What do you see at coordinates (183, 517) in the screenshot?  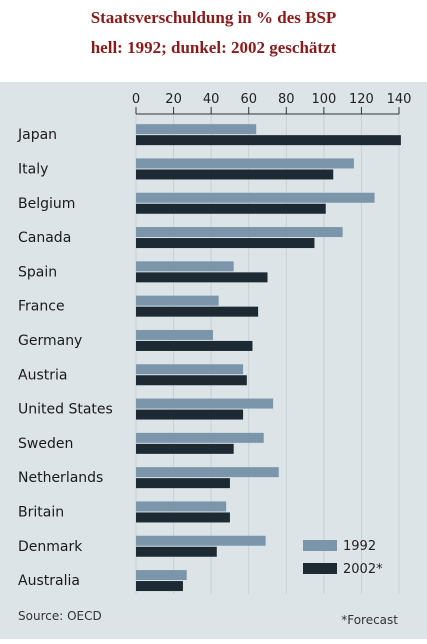 I see `bar-britain-2002` at bounding box center [183, 517].